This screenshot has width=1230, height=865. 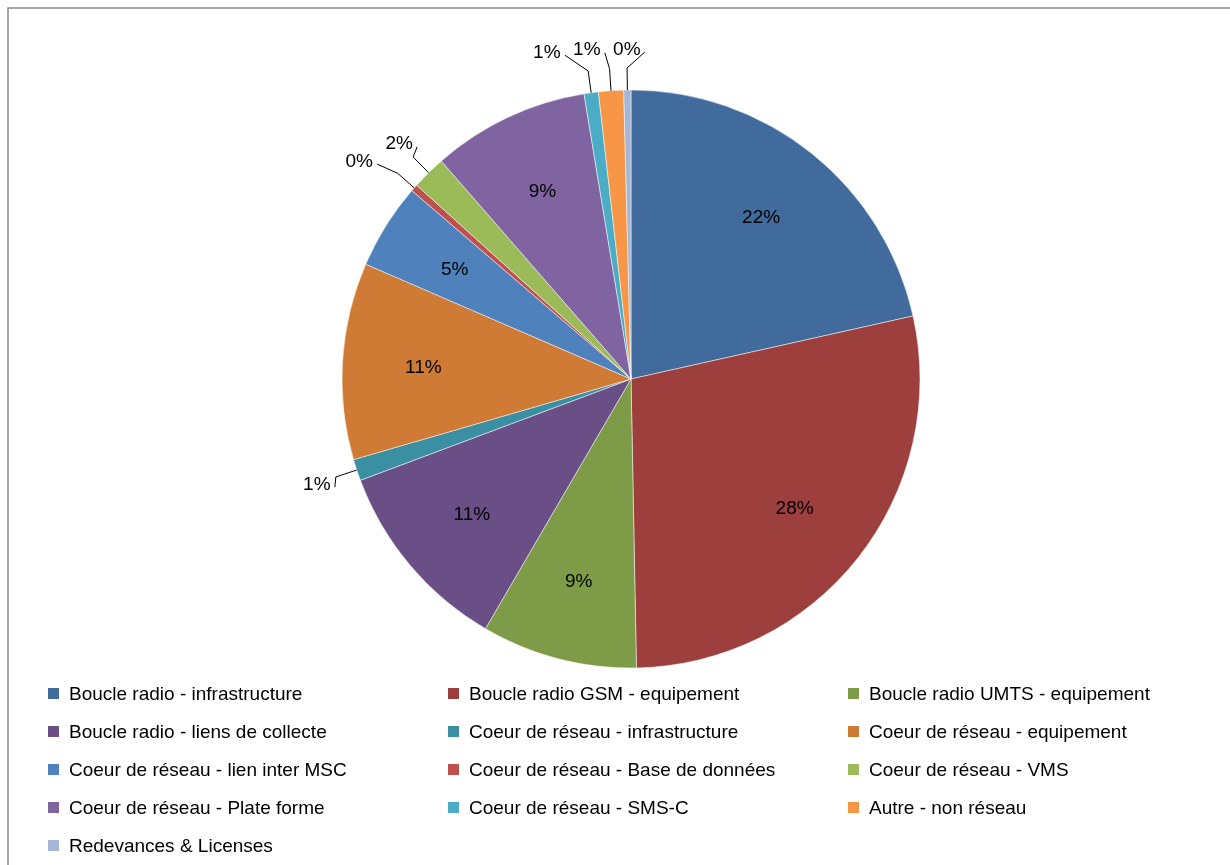 I want to click on data-label: 5%, so click(x=454, y=269).